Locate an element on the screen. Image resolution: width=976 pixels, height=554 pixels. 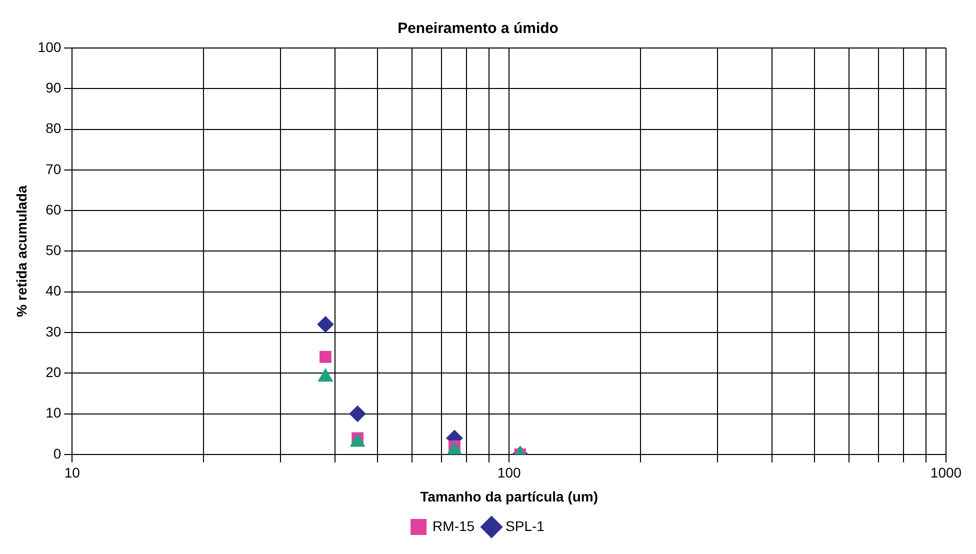
y-tick-label: 40 is located at coordinates (54, 290).